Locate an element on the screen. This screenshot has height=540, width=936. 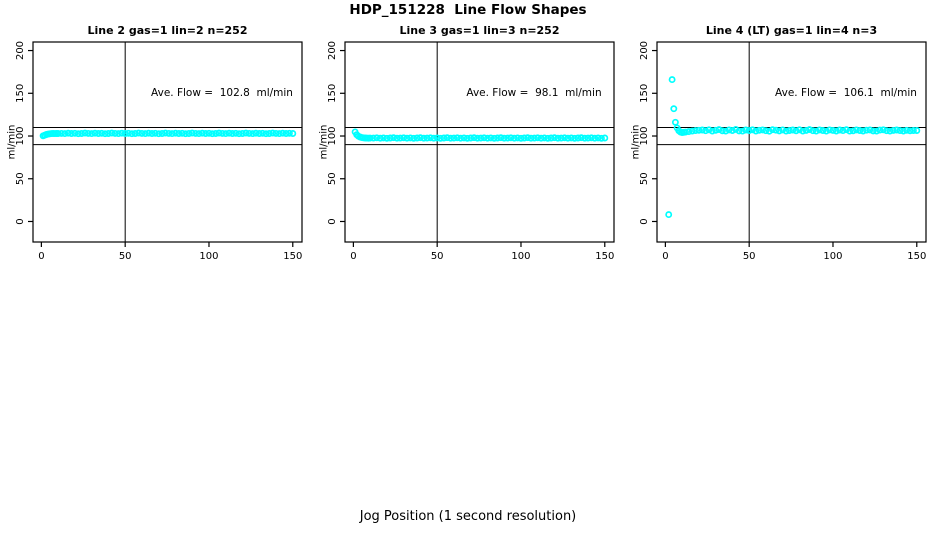
panel-line2-plot: 0 50 100 150 0 50 100 150 200 is located at coordinates (159, 151).